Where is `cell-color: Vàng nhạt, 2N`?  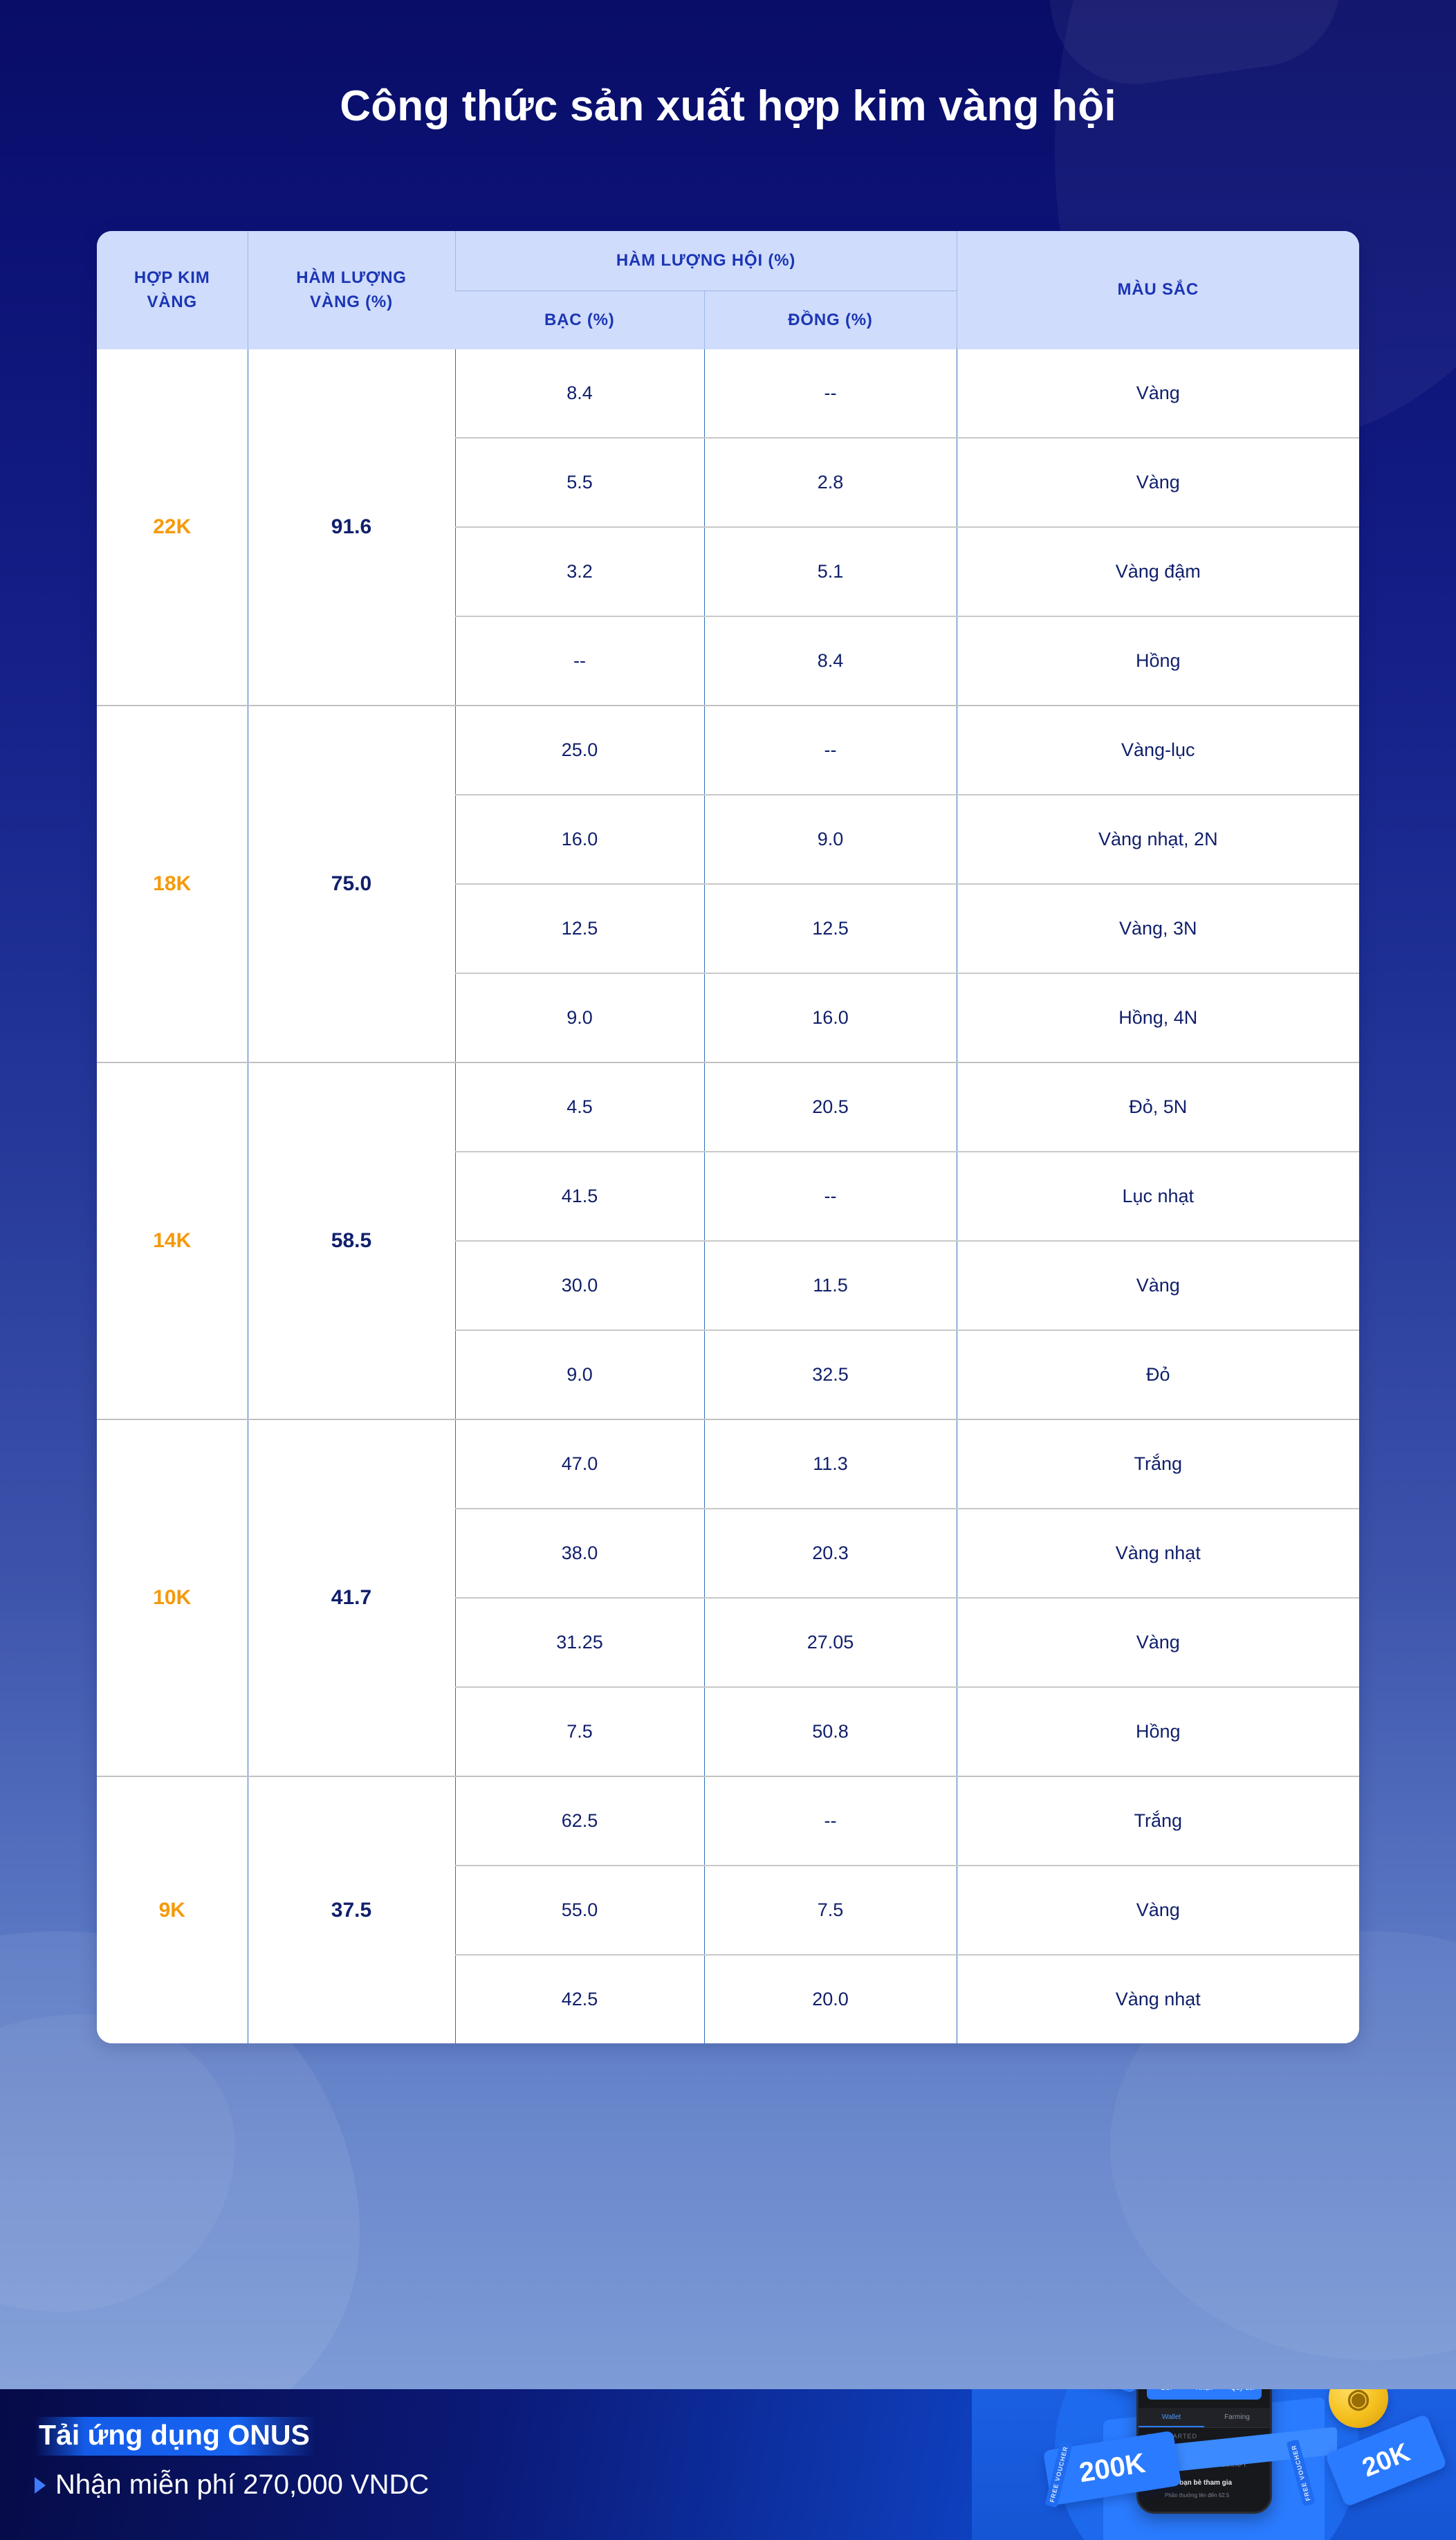 cell-color: Vàng nhạt, 2N is located at coordinates (1158, 839).